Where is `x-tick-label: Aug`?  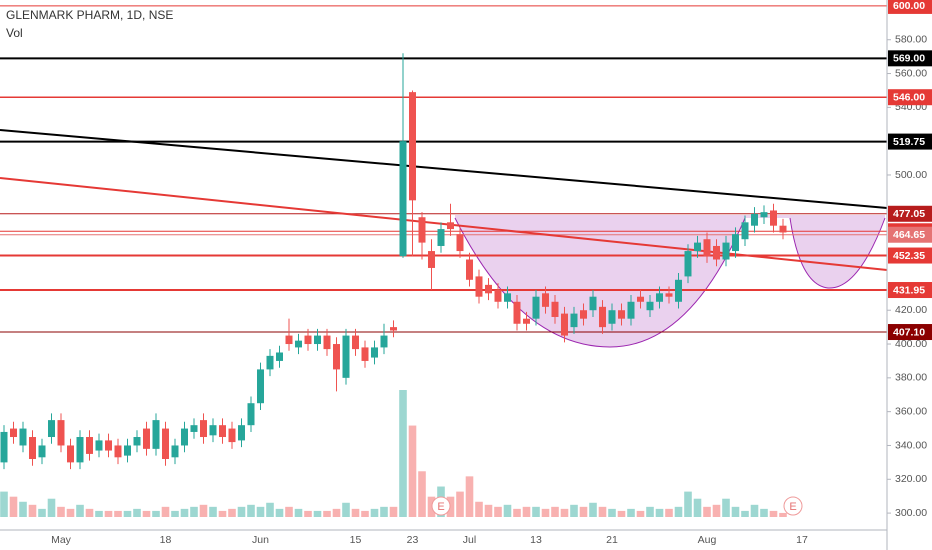
x-tick-label: Aug is located at coordinates (707, 540).